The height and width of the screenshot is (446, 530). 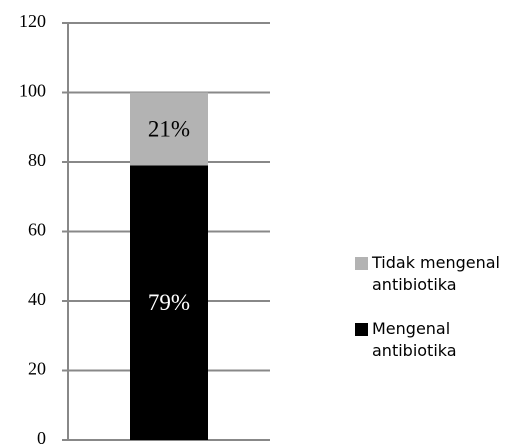 What do you see at coordinates (37, 160) in the screenshot?
I see `y-tick-label: 80` at bounding box center [37, 160].